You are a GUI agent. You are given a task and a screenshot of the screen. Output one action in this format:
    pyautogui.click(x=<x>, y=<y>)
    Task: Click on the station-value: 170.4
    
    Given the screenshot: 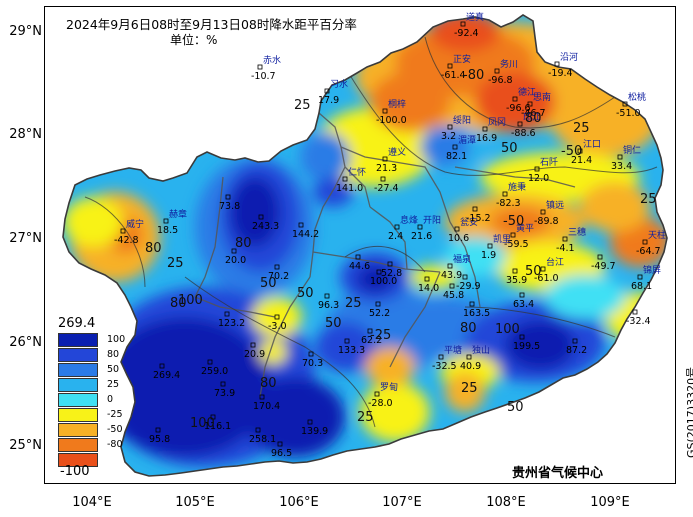 What is the action you would take?
    pyautogui.click(x=266, y=406)
    